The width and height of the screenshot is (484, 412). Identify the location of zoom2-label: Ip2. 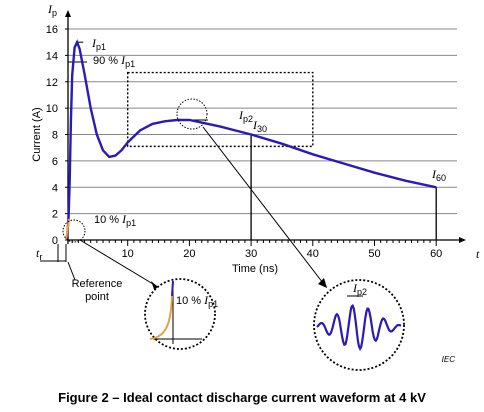
(359, 289).